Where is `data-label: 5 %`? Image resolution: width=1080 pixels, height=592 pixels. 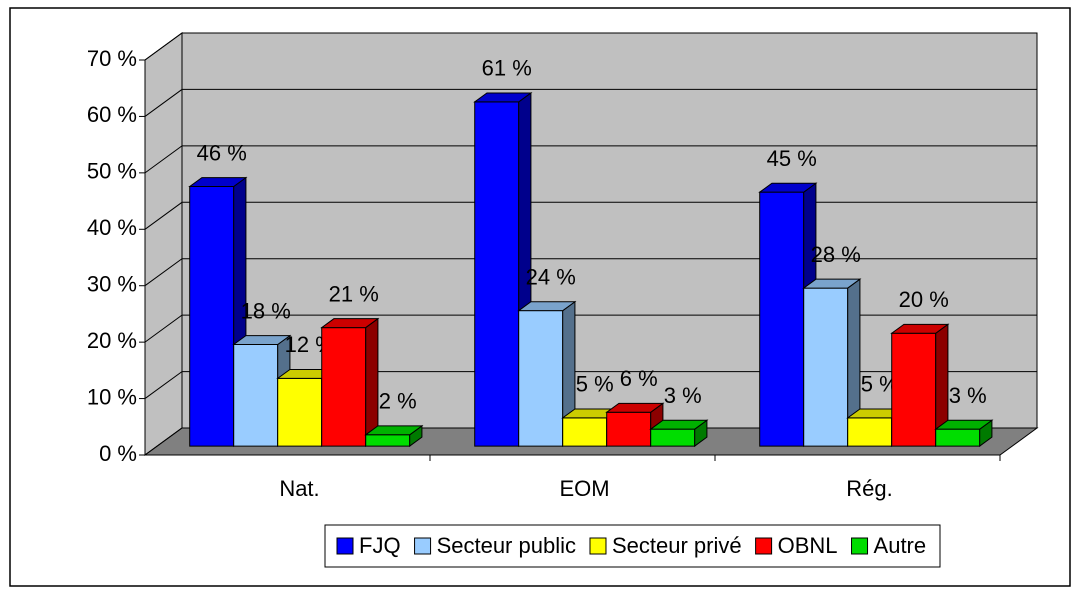
data-label: 5 % is located at coordinates (595, 384).